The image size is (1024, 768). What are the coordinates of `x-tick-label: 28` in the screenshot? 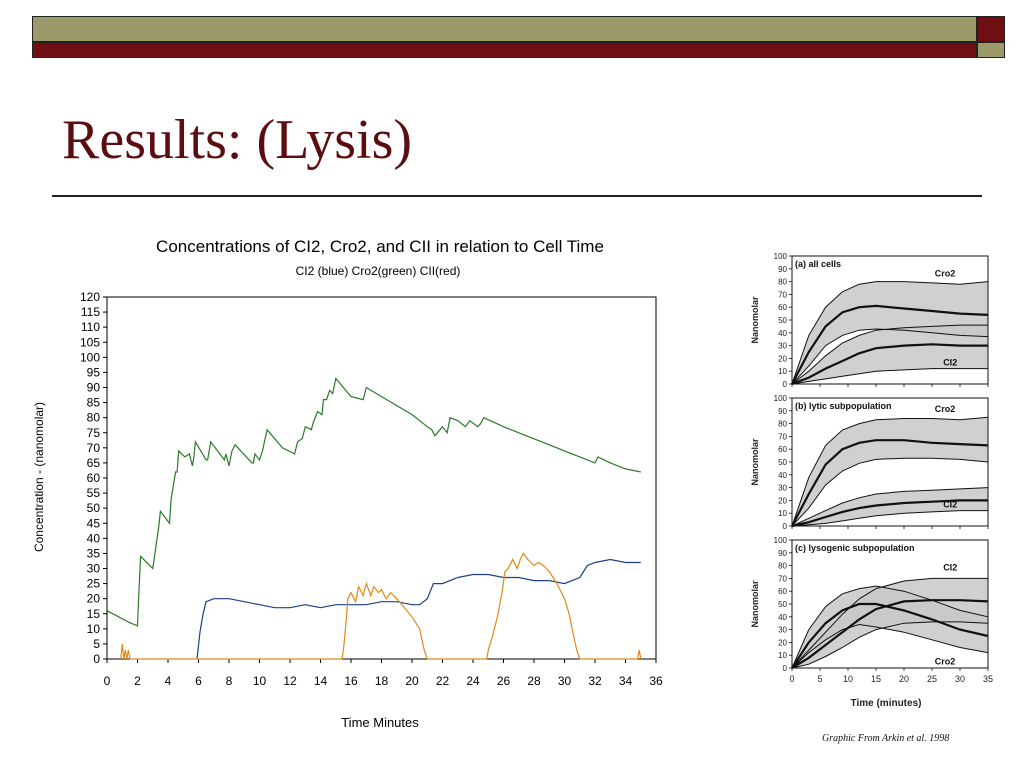 It's located at (534, 681).